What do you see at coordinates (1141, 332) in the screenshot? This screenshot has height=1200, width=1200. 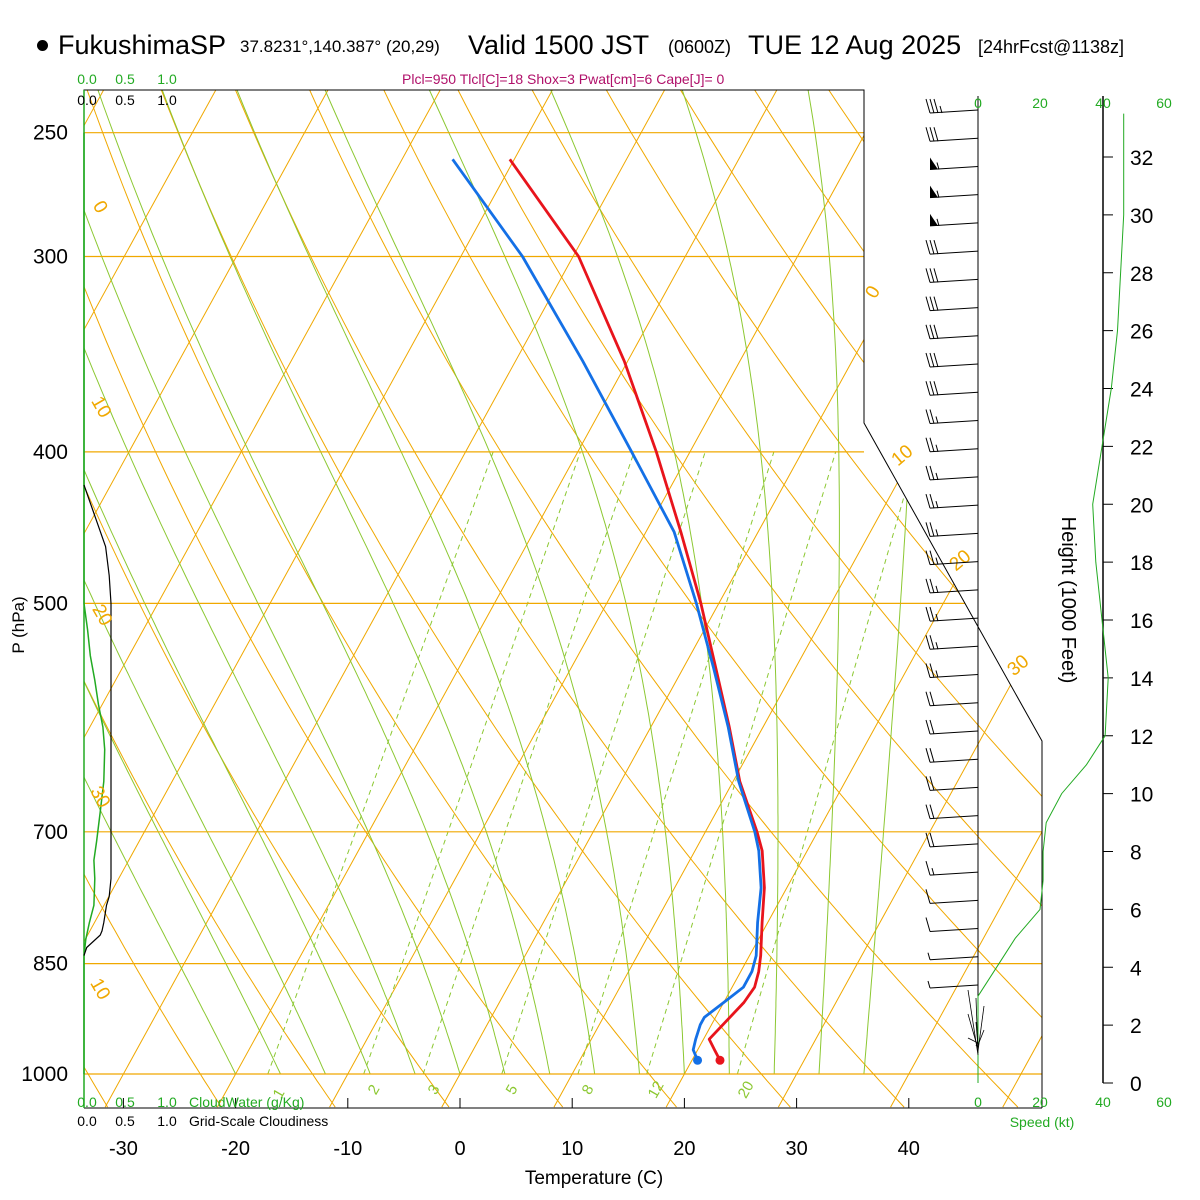 I see `height-tick-label: 26` at bounding box center [1141, 332].